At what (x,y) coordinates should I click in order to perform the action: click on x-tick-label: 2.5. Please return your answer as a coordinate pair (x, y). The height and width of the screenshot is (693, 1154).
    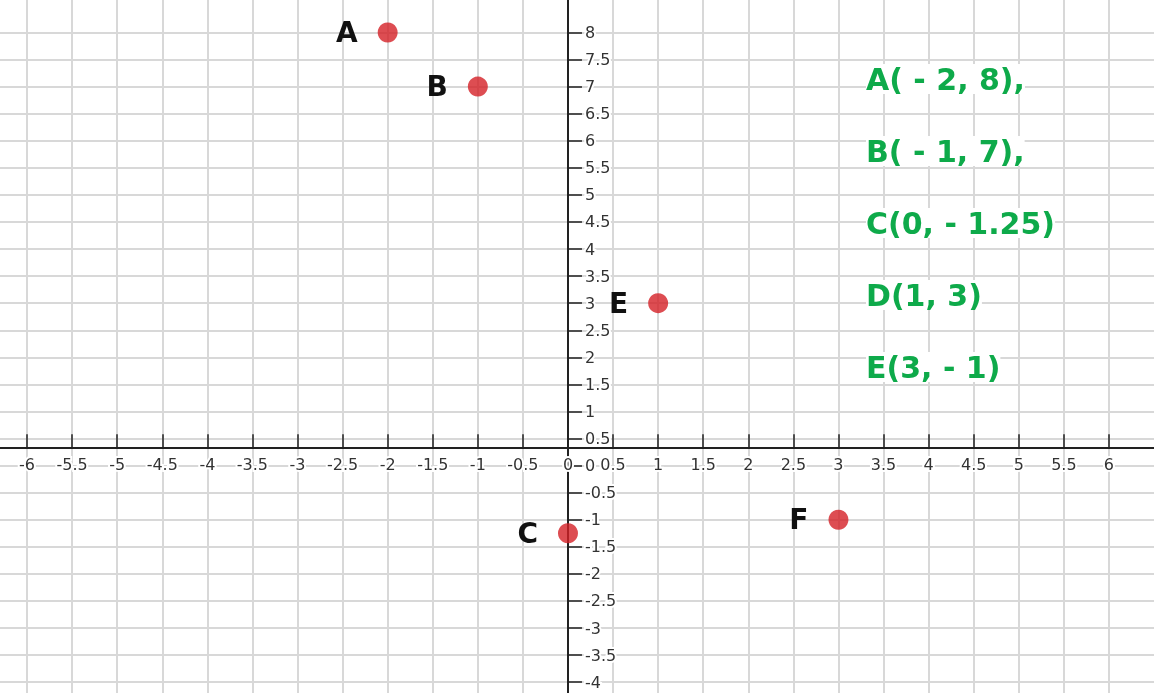
    Looking at the image, I should click on (793, 464).